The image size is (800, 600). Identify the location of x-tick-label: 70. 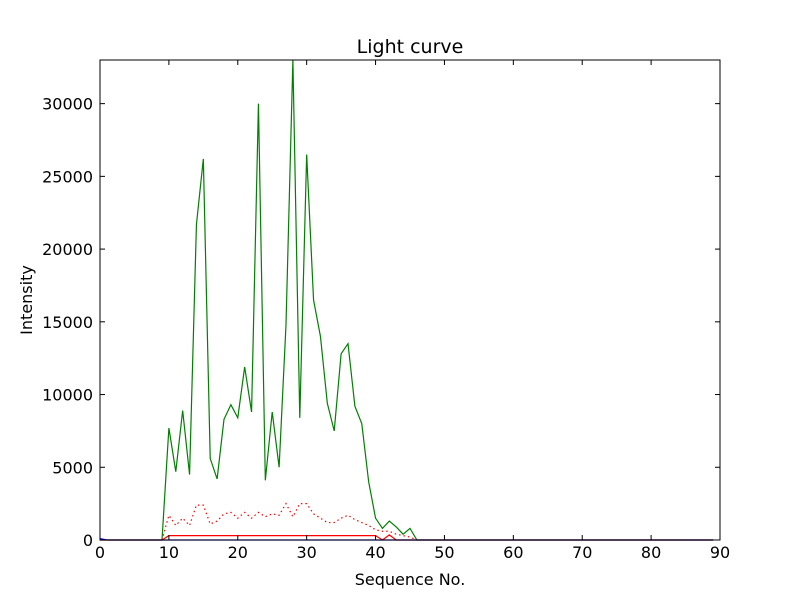
(582, 552).